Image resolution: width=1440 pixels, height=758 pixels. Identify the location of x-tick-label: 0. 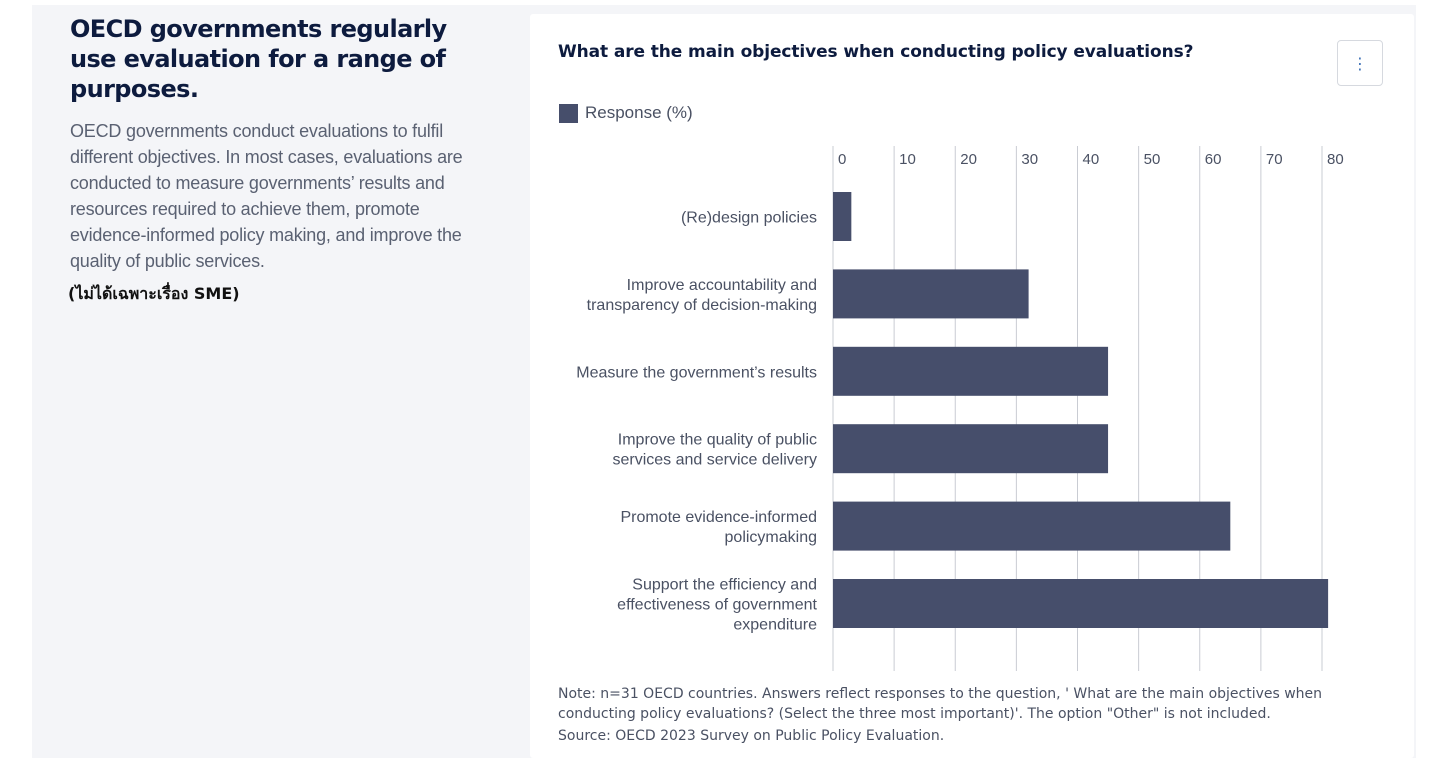
(842, 159).